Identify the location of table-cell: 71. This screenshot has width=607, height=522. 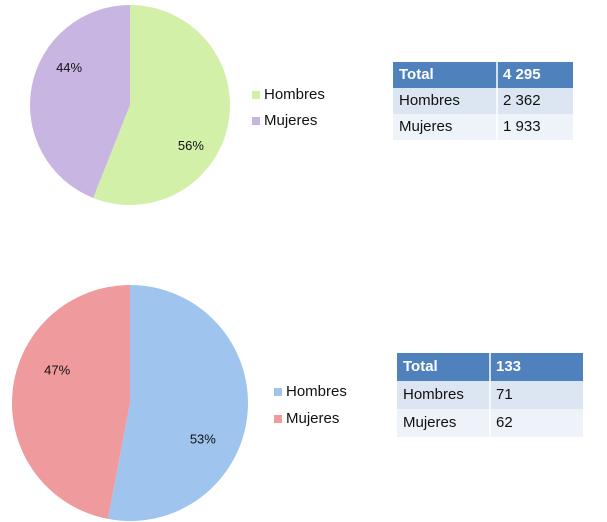
(504, 394).